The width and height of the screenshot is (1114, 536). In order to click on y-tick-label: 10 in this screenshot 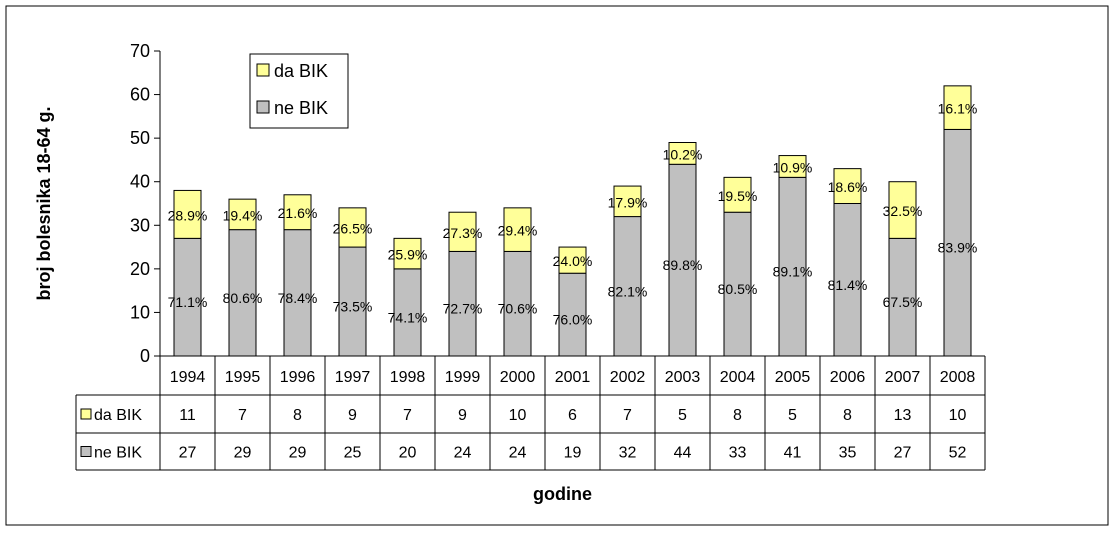, I will do `click(140, 312)`.